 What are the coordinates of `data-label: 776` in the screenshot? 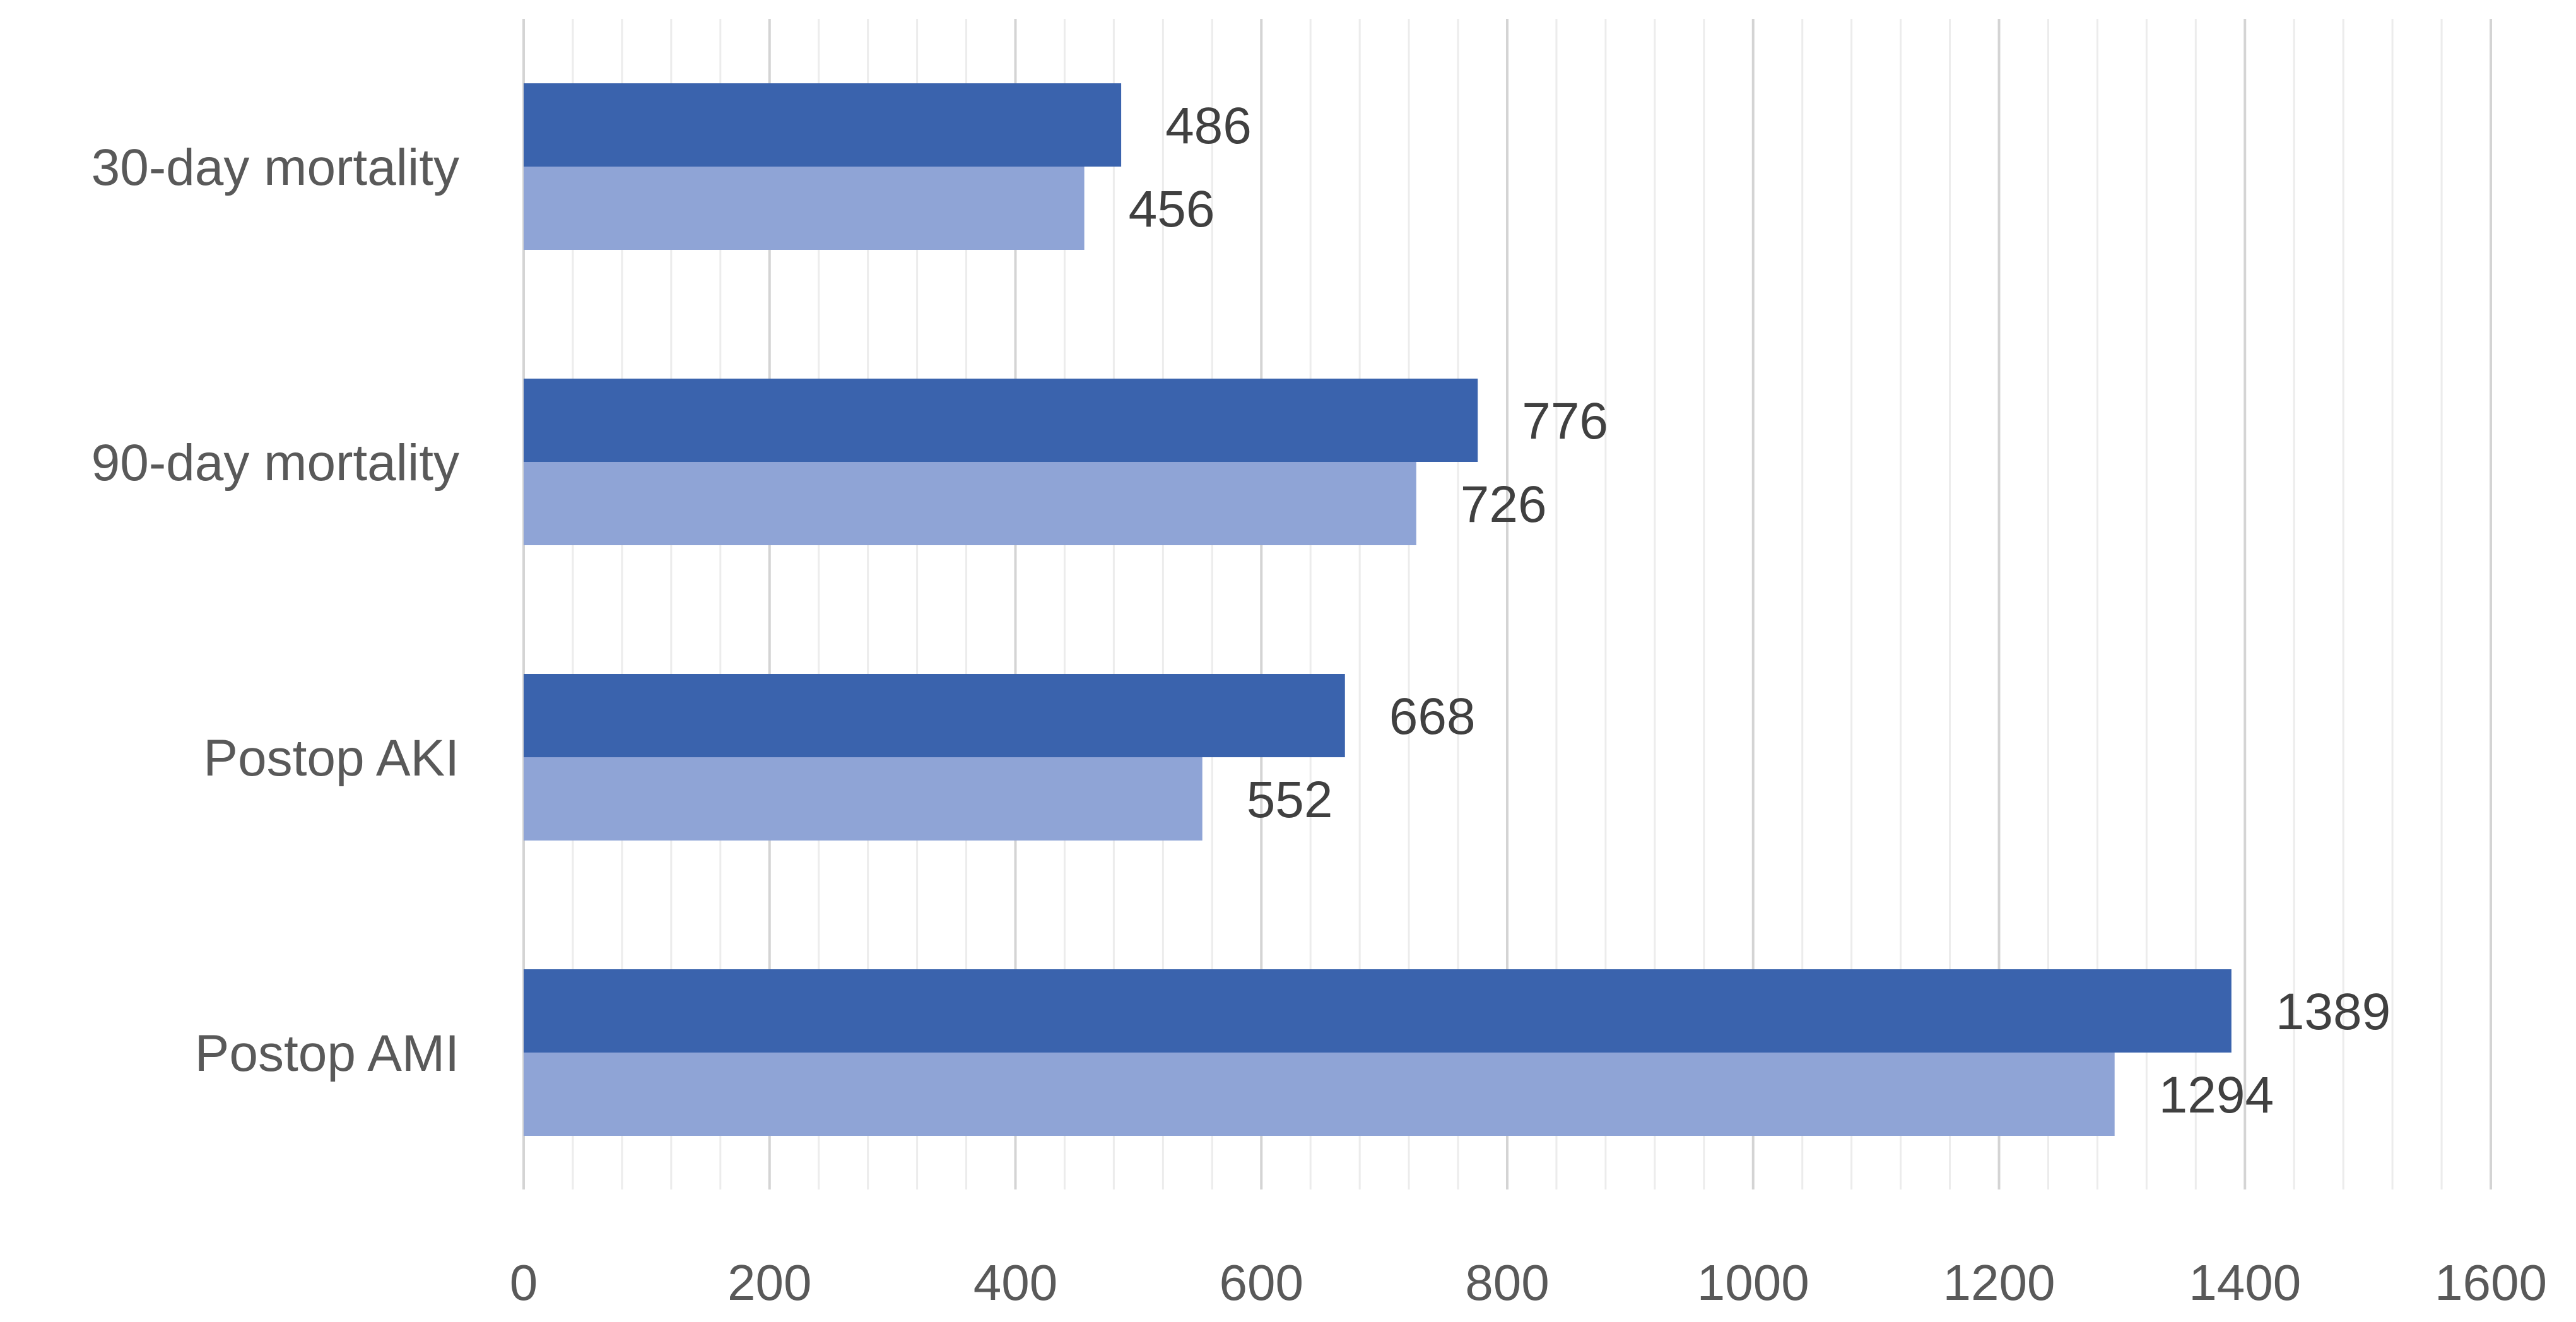 It's located at (1565, 421).